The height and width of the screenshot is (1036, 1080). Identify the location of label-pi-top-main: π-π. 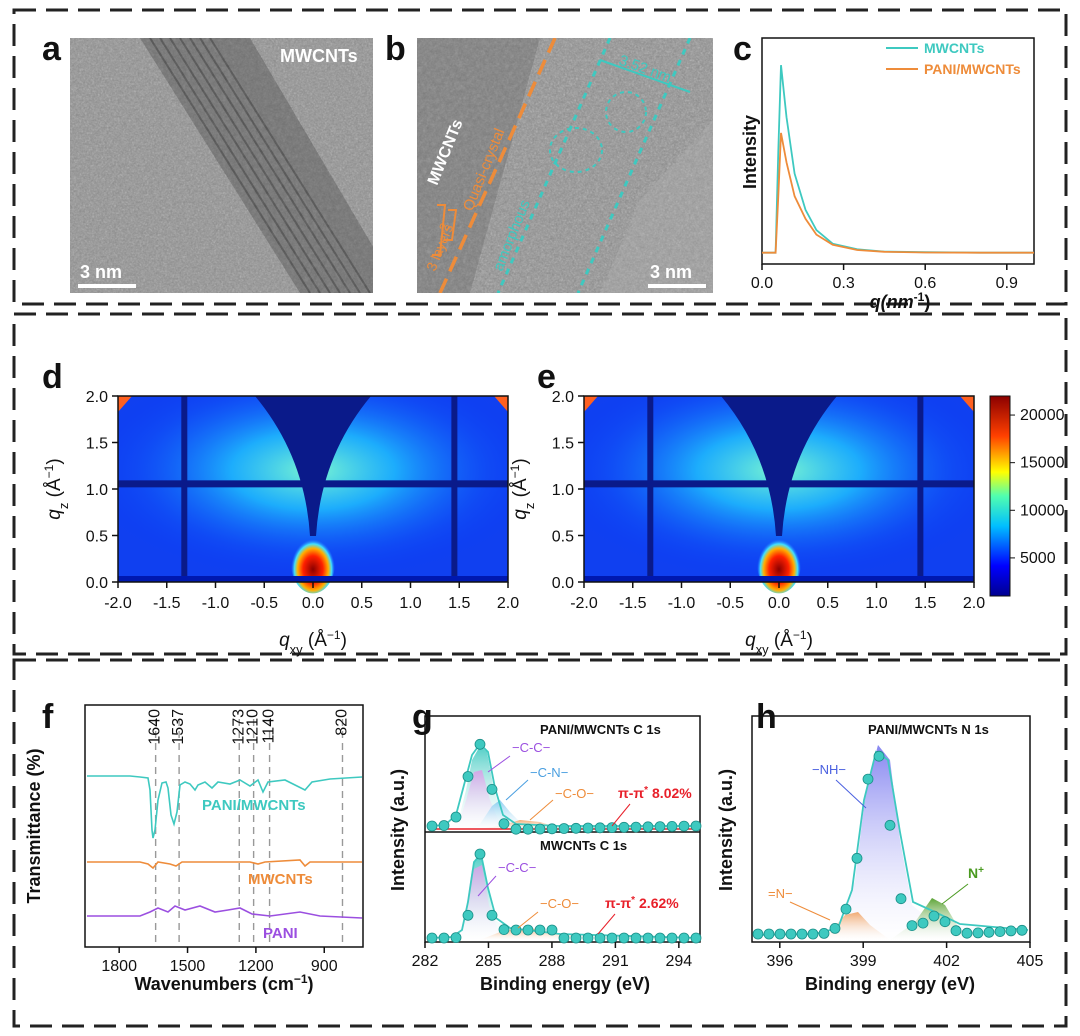
(631, 793).